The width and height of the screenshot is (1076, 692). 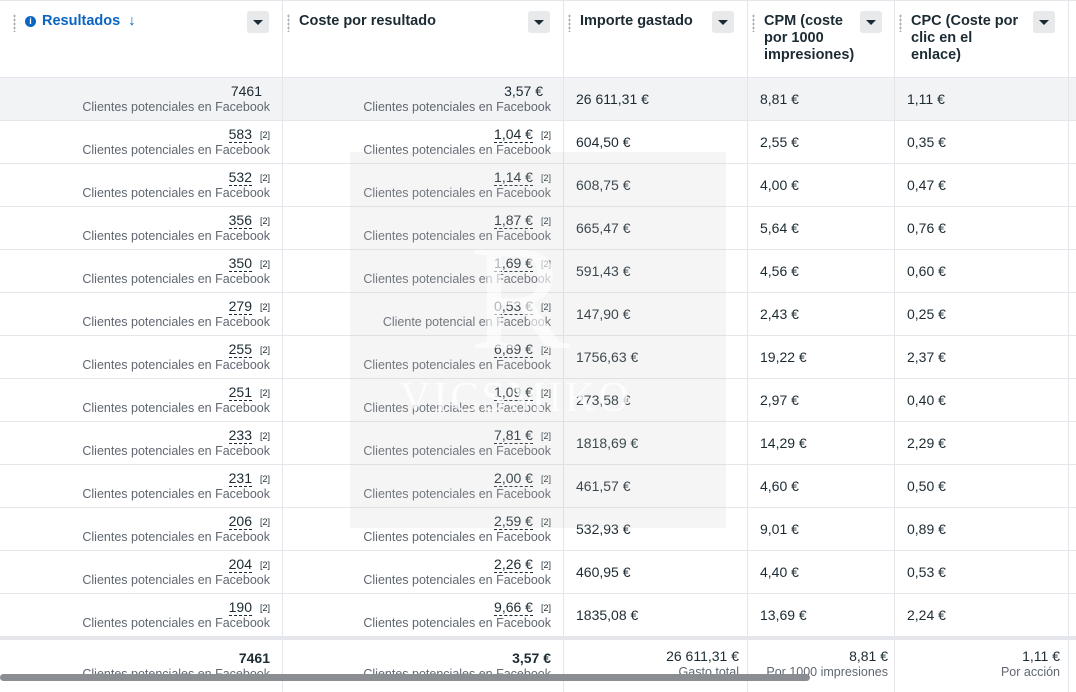 What do you see at coordinates (513, 521) in the screenshot?
I see `cost-value: 2,59 €` at bounding box center [513, 521].